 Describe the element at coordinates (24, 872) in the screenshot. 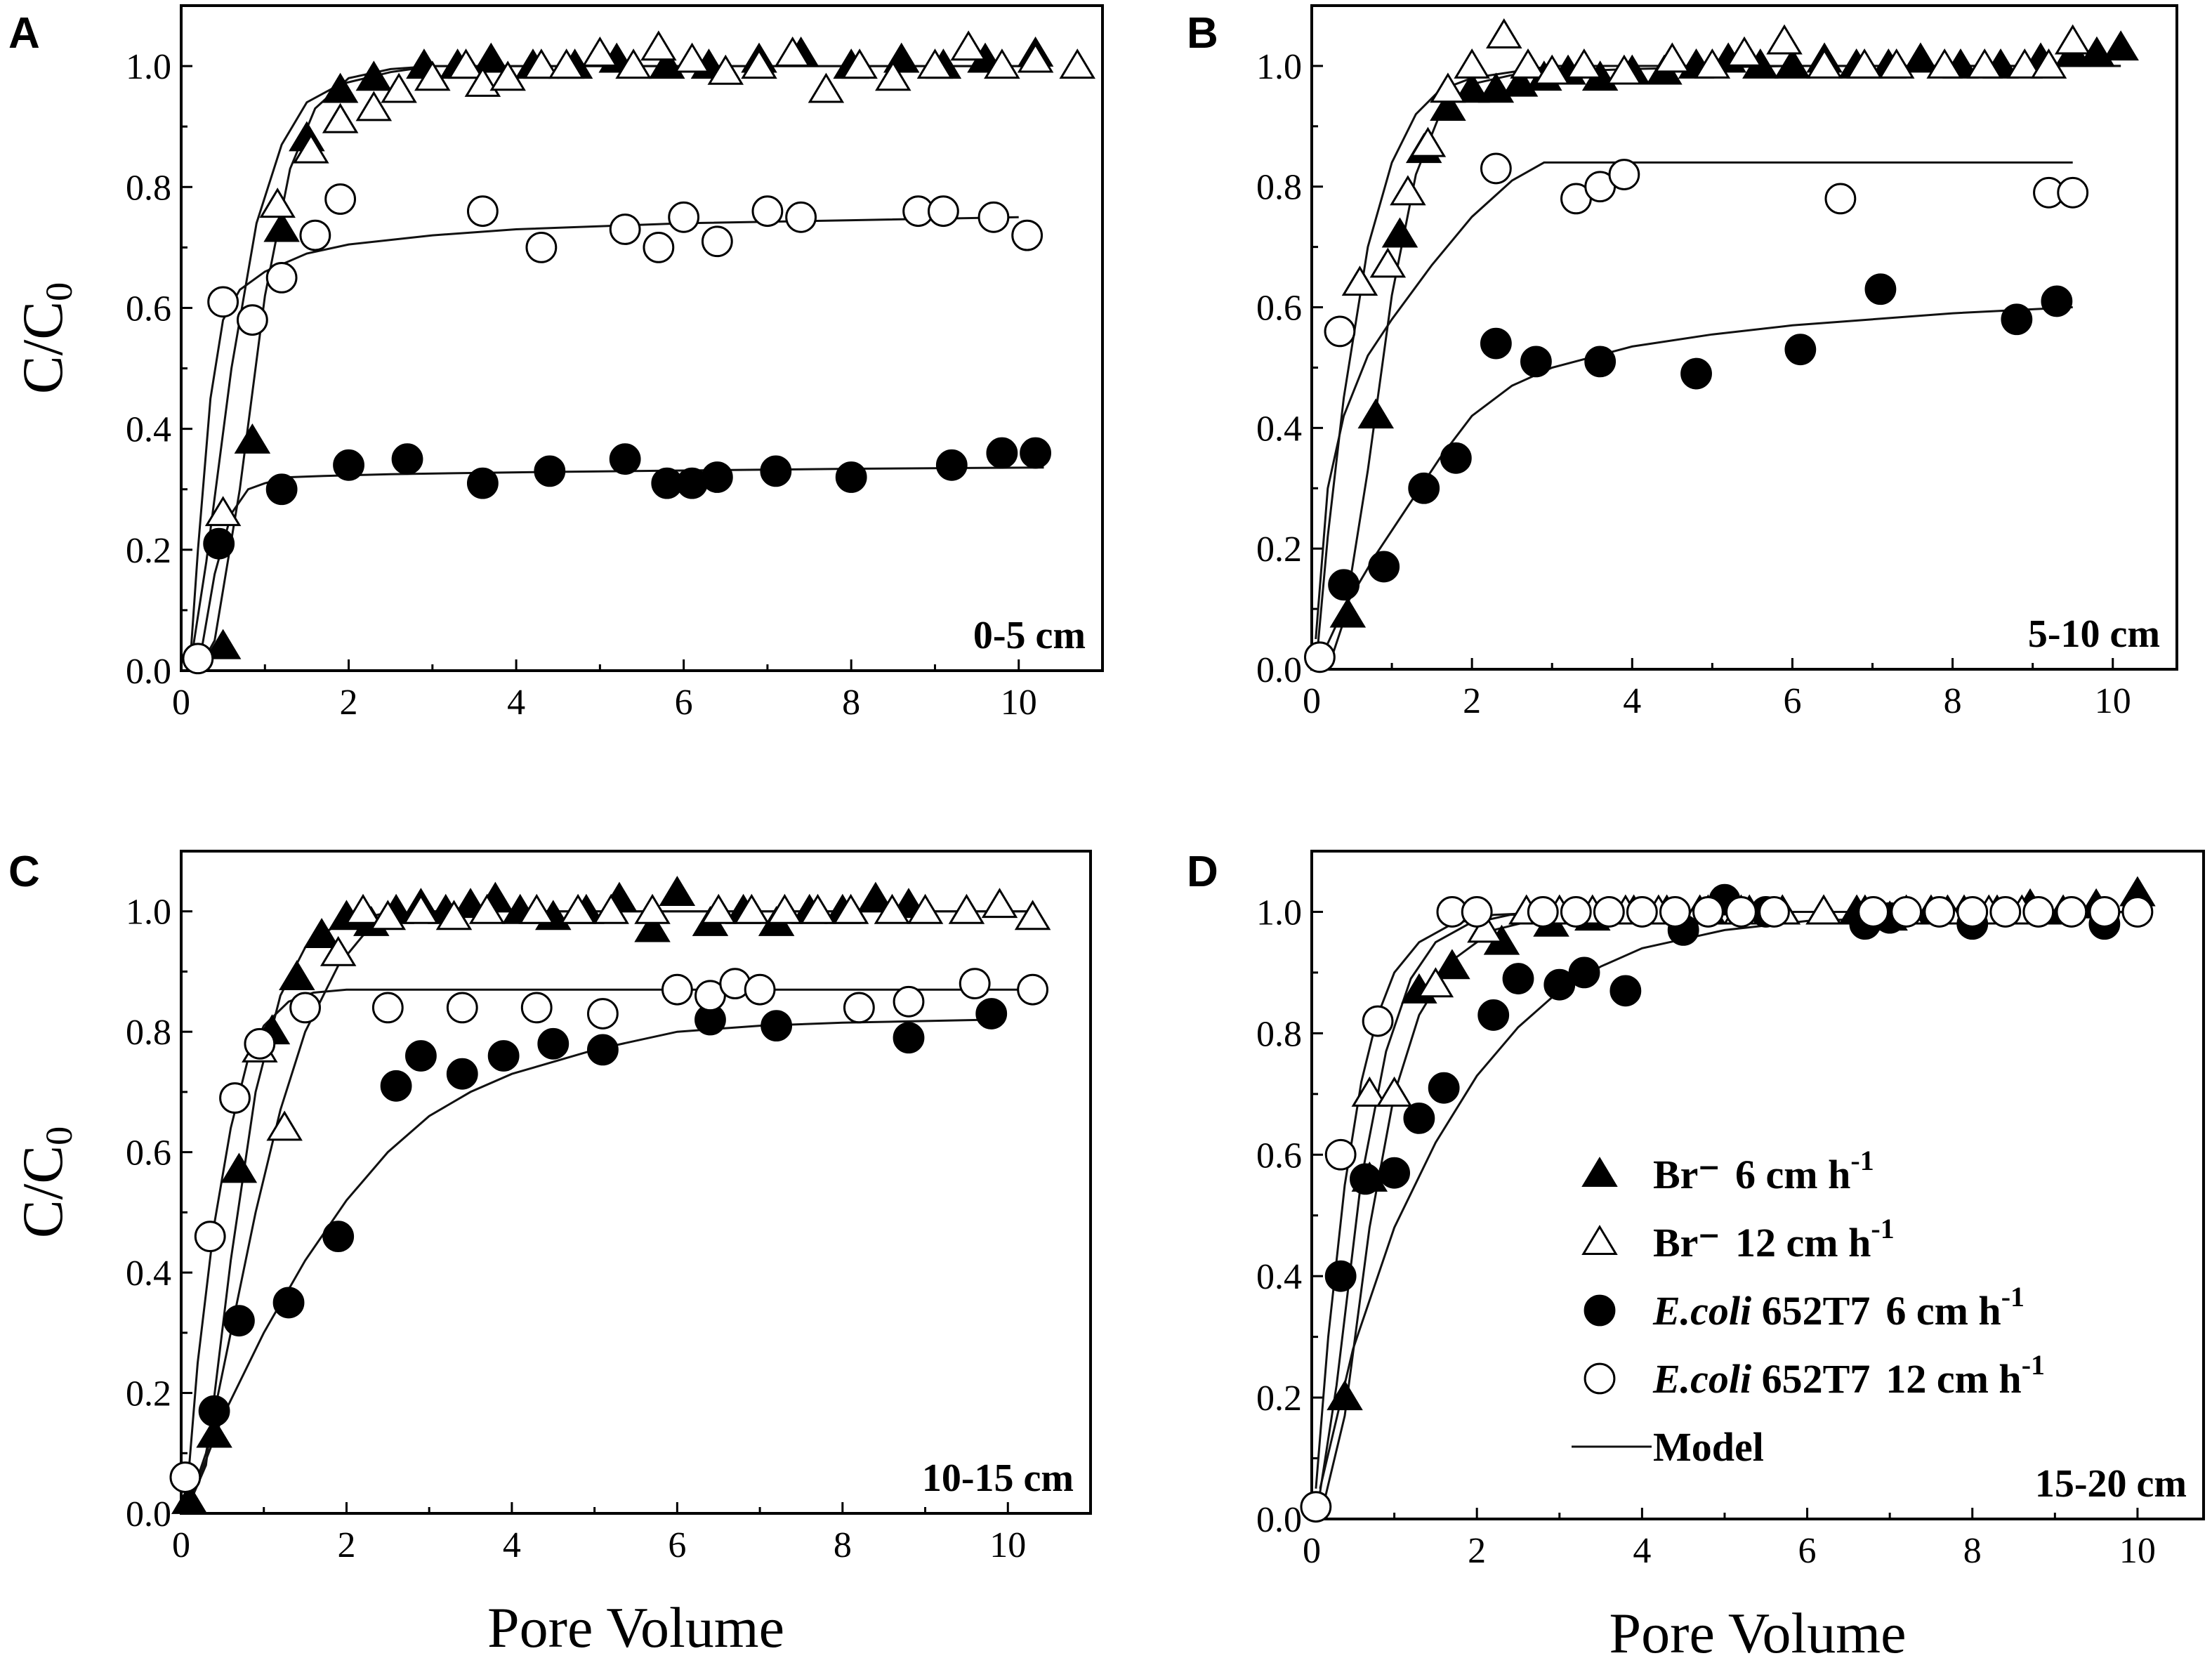

I see `panel-letter: C` at that location.